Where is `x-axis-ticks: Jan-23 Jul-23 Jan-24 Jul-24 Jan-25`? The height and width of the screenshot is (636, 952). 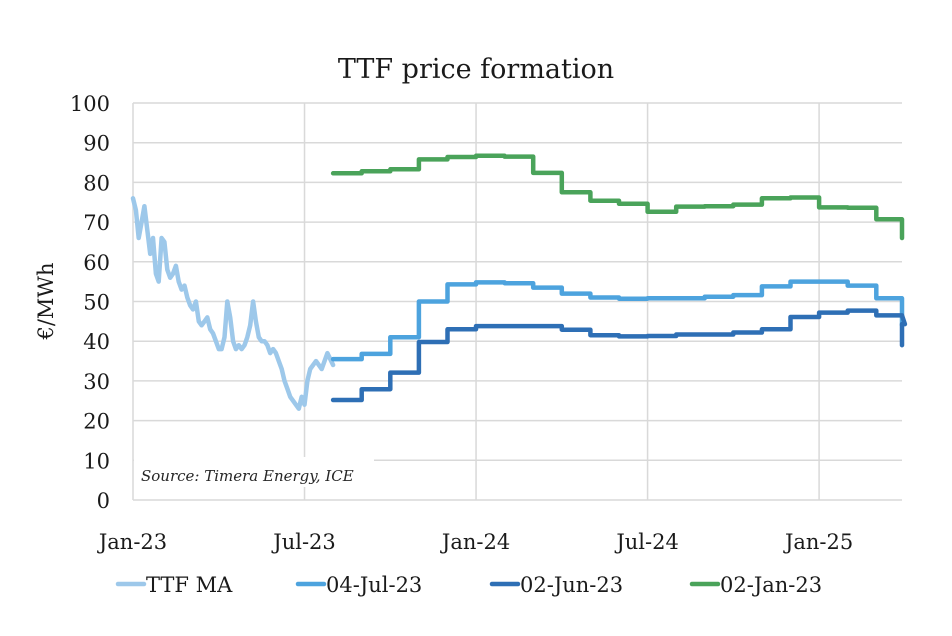 x-axis-ticks: Jan-23 Jul-23 Jan-24 Jul-24 Jan-25 is located at coordinates (475, 542).